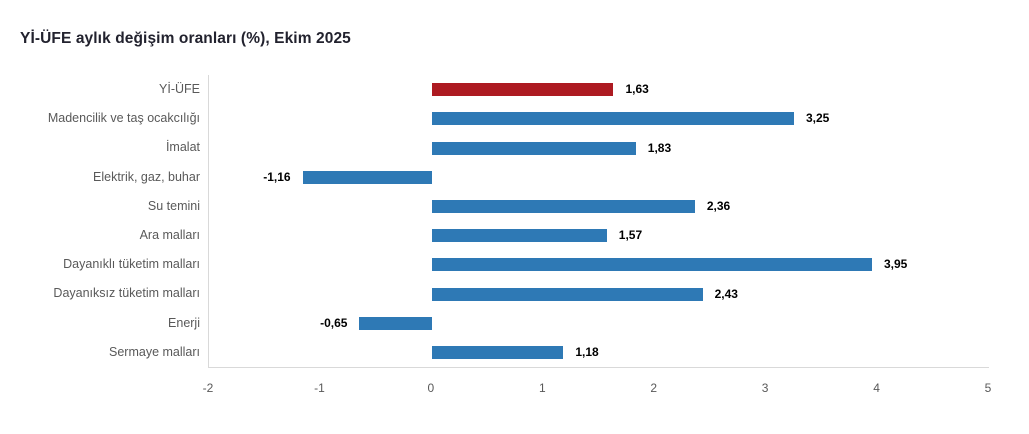 This screenshot has width=1029, height=434. What do you see at coordinates (208, 388) in the screenshot?
I see `x-tick-label: -2` at bounding box center [208, 388].